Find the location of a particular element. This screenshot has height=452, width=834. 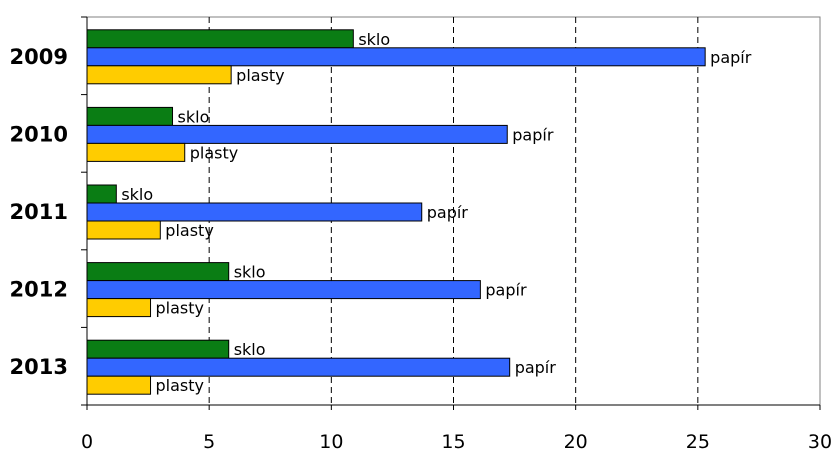

x-tick-label: 15 is located at coordinates (453, 441).